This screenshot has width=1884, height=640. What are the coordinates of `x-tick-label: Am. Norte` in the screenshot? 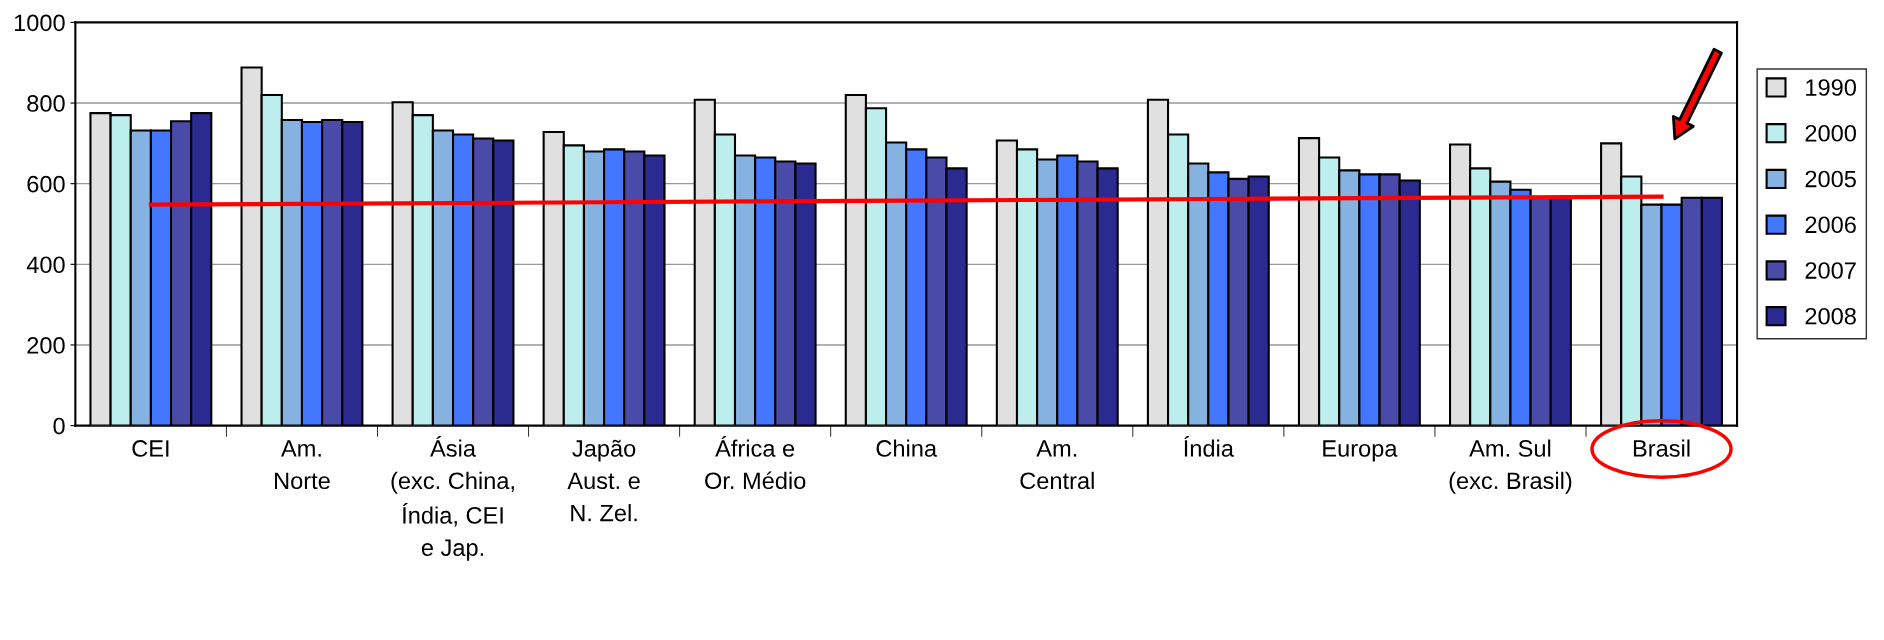 It's located at (302, 465).